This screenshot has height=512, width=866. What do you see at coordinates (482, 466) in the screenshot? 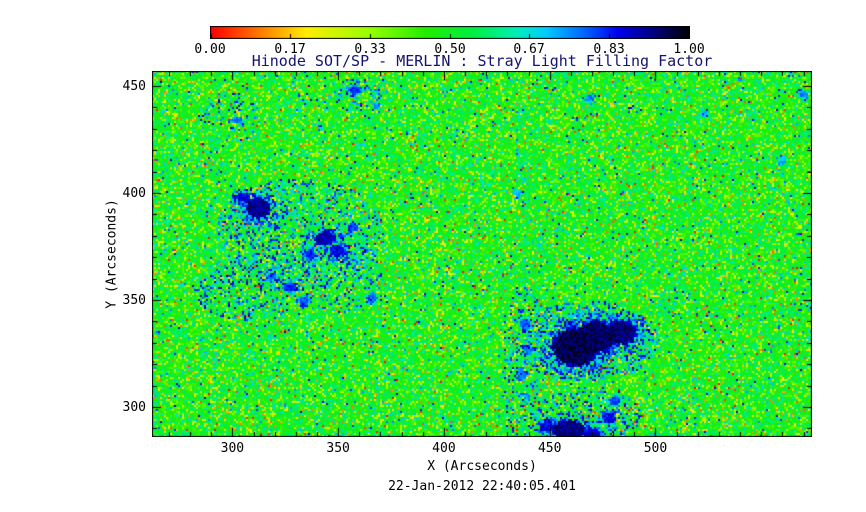
I see `x-axis-label: X (Arcseconds)` at bounding box center [482, 466].